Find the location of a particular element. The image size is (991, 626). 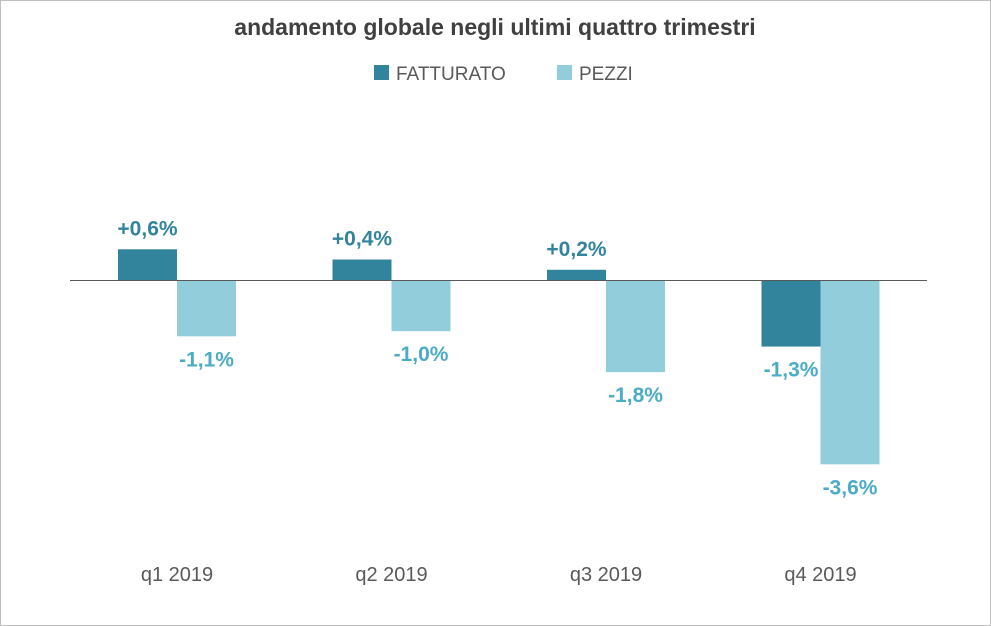

category-label-q3-2019: q3 2019 is located at coordinates (606, 575).